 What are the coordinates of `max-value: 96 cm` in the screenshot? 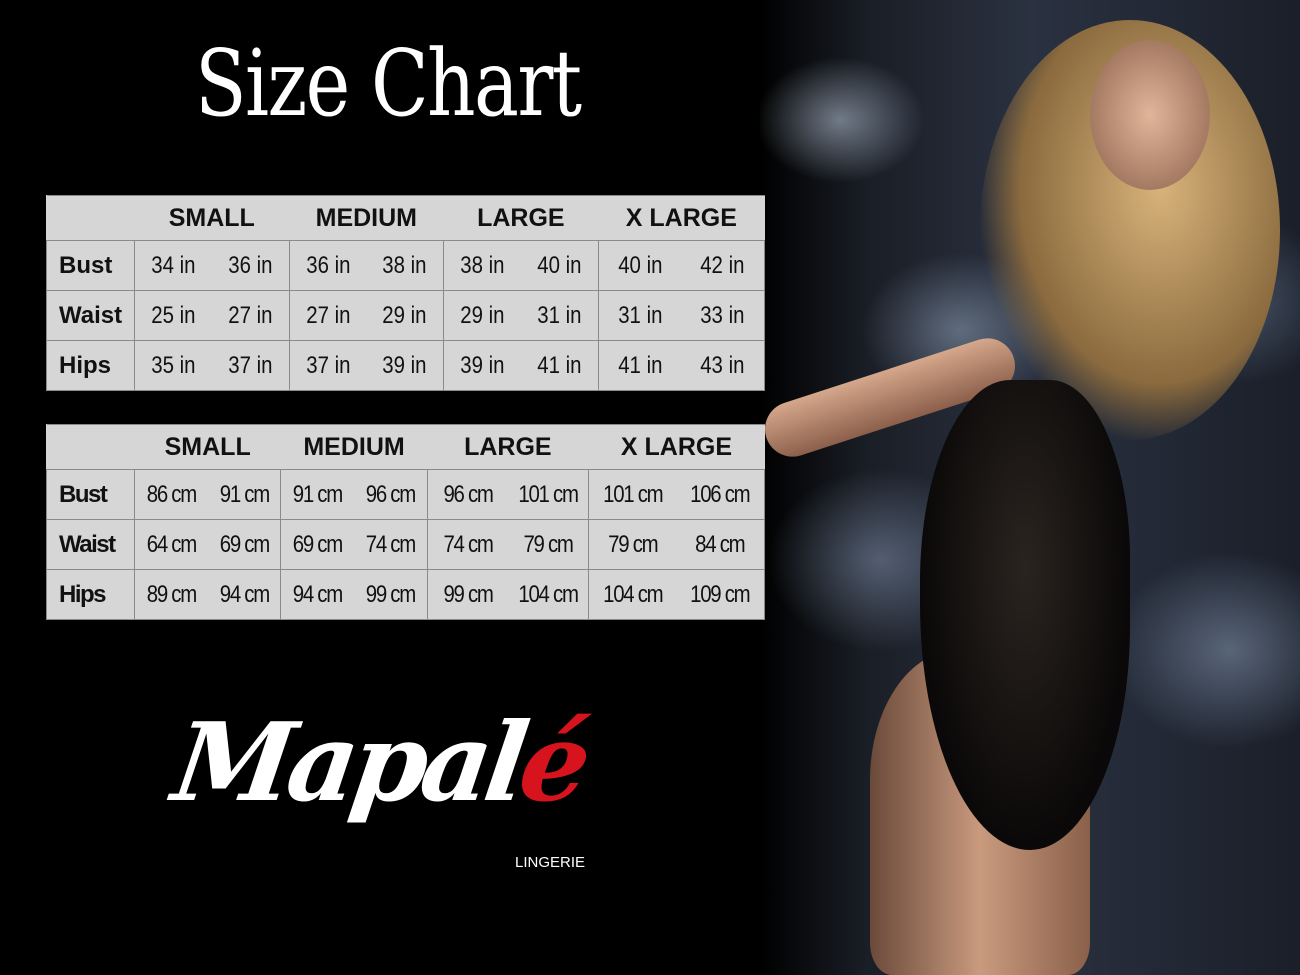 It's located at (390, 494).